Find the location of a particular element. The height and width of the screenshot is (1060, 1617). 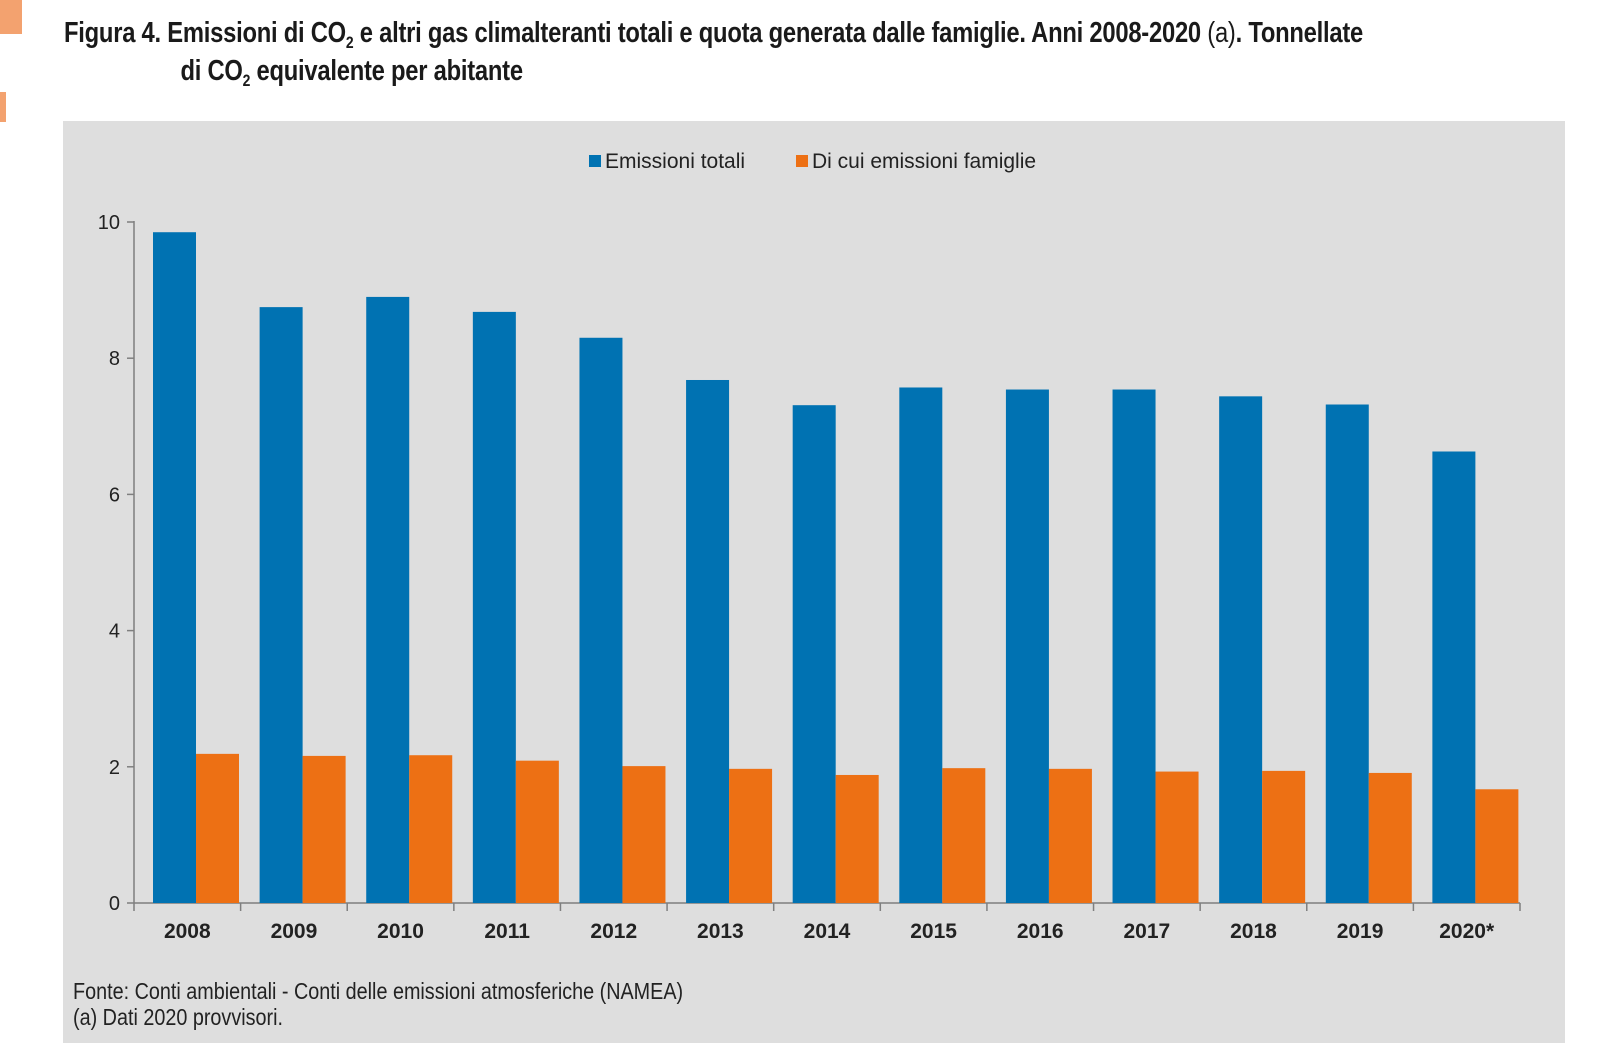

x-tick-label: 2011 is located at coordinates (507, 931).